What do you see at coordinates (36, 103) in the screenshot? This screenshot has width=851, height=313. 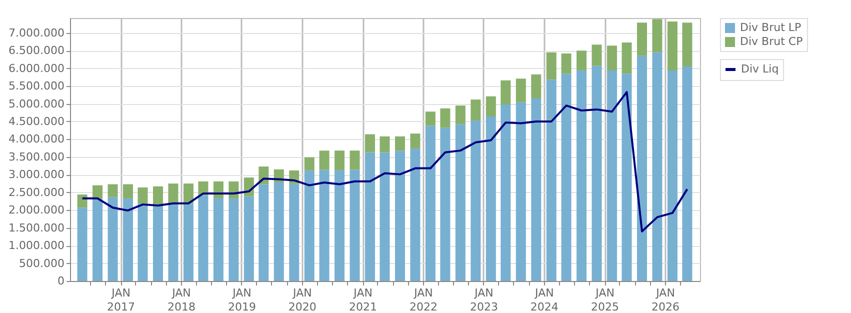 I see `y-tick-label: 5.000.000` at bounding box center [36, 103].